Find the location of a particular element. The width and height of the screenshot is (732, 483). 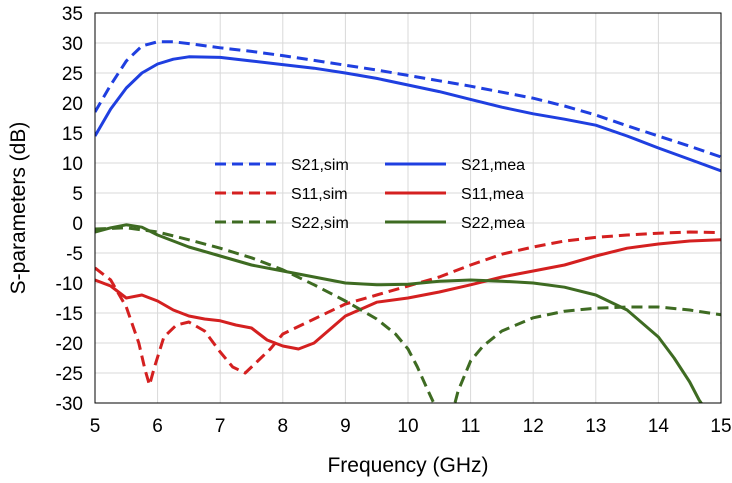

y-tick-label: -30 is located at coordinates (69, 404).